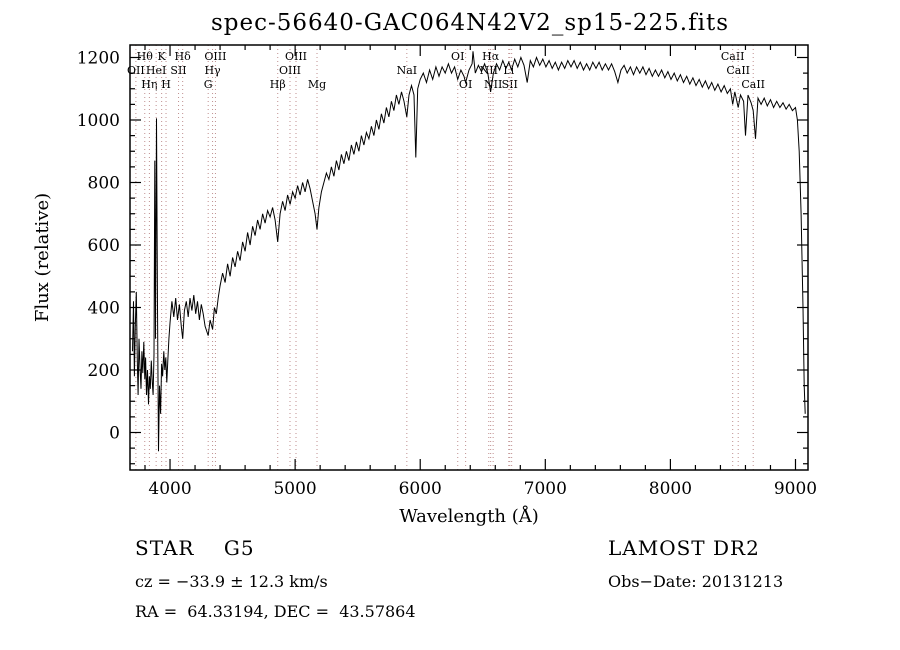  Describe the element at coordinates (491, 56) in the screenshot. I see `spectral-line-label: Hα` at that location.